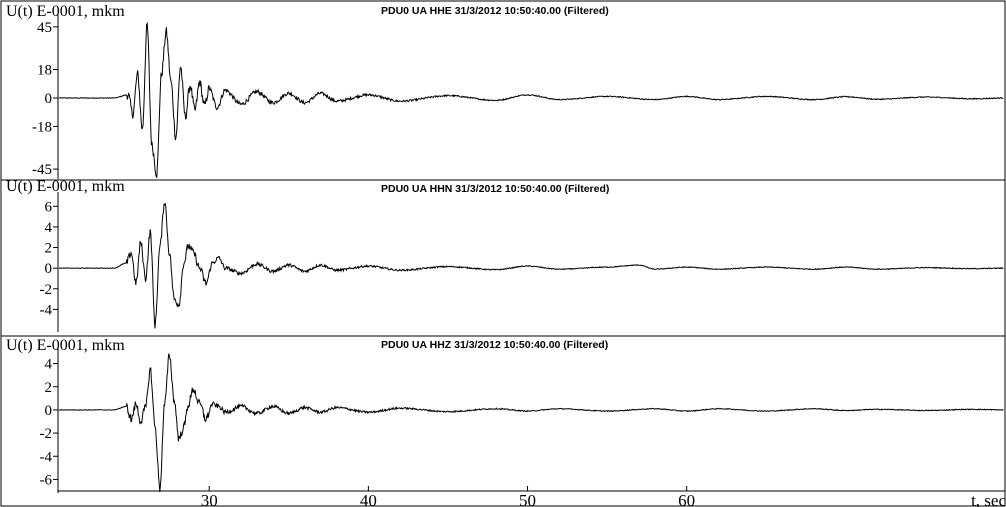 The height and width of the screenshot is (507, 1006). What do you see at coordinates (988, 499) in the screenshot?
I see `x-axis-label: t, sec` at bounding box center [988, 499].